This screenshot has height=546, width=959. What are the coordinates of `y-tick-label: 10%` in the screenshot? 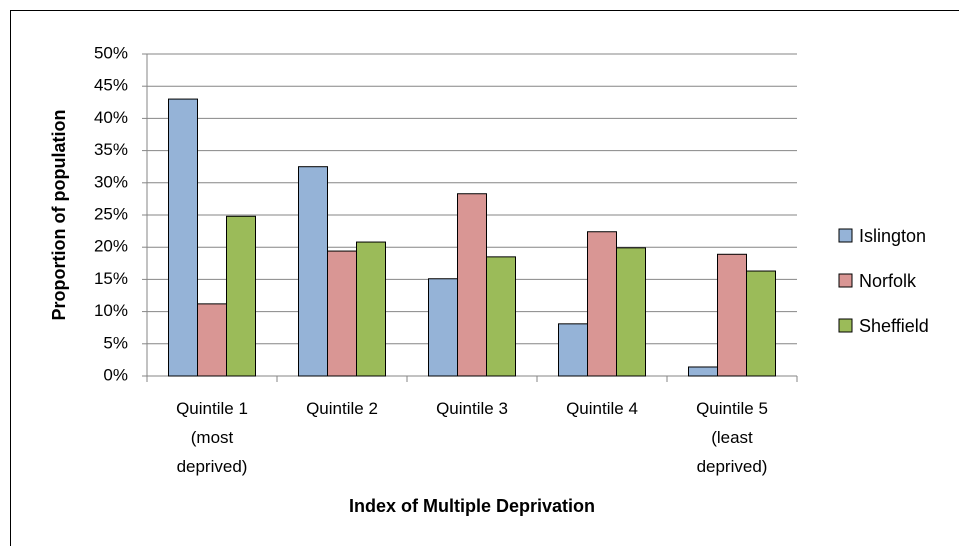 It's located at (111, 310).